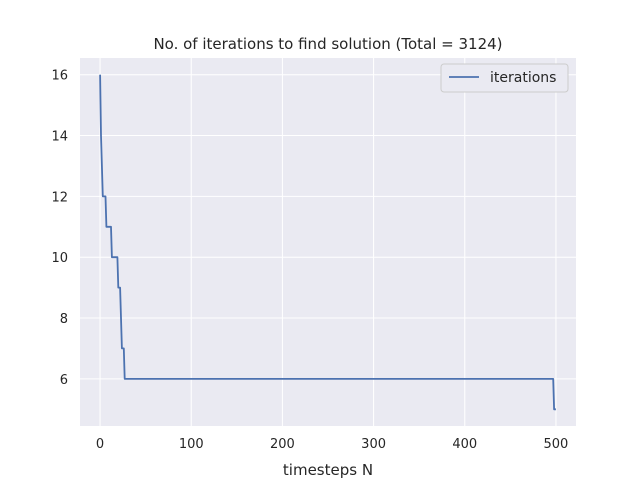 The image size is (640, 480). I want to click on x-tick-label: 100, so click(191, 444).